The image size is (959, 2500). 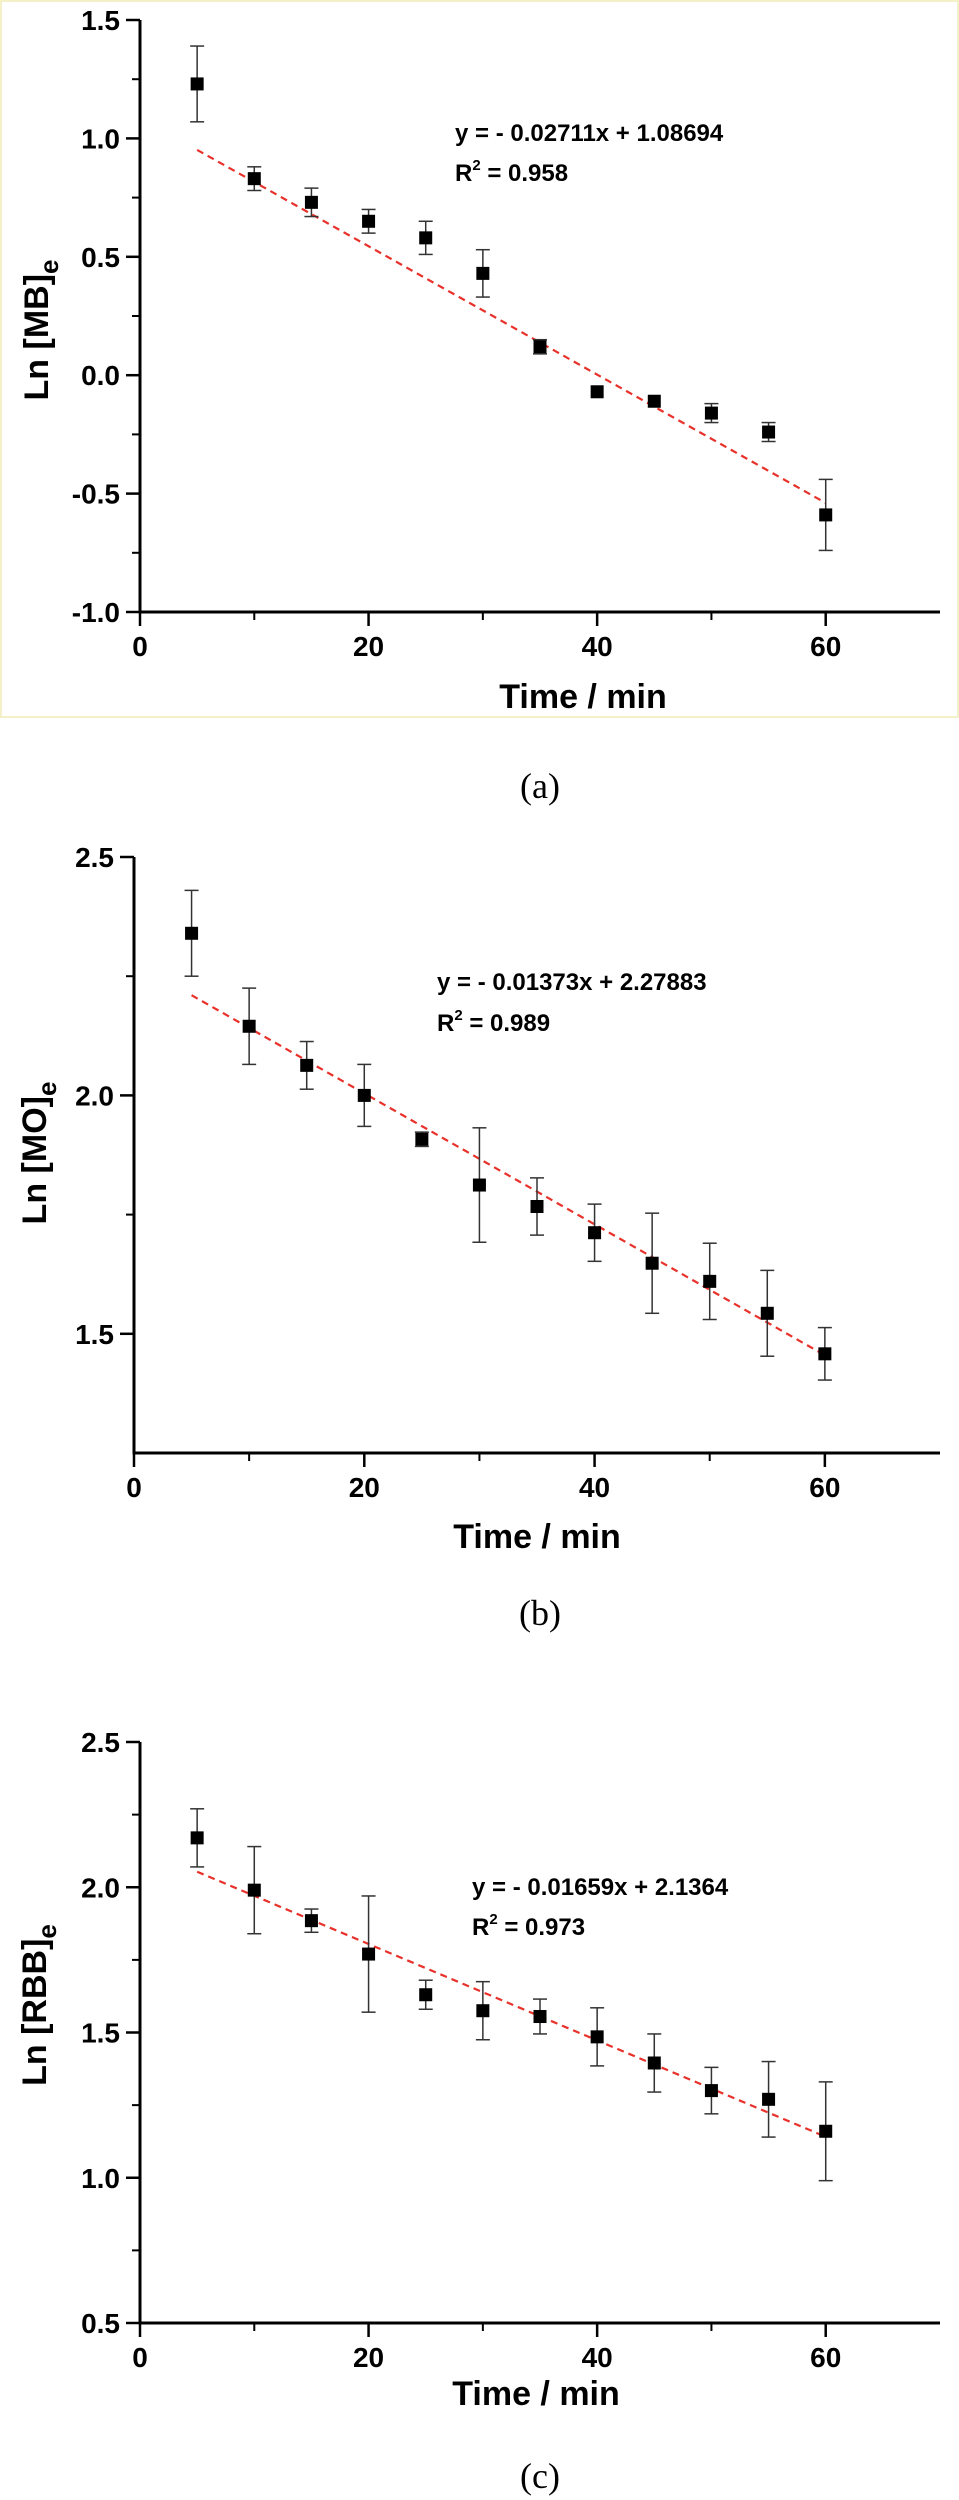 I want to click on panel-a-caption: (a), so click(x=540, y=786).